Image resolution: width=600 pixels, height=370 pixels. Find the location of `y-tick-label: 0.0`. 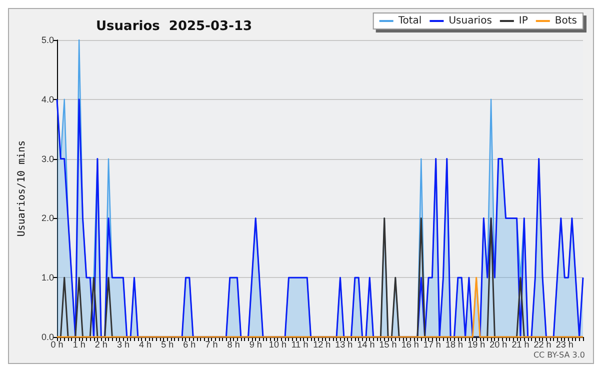

y-tick-label: 0.0 is located at coordinates (47, 337).